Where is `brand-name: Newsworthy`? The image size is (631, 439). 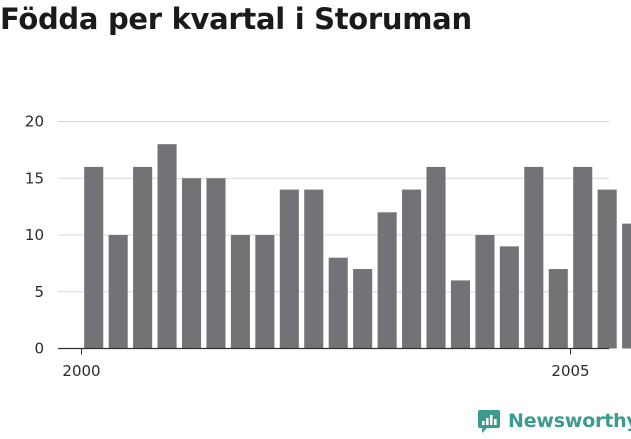 brand-name: Newsworthy is located at coordinates (569, 421).